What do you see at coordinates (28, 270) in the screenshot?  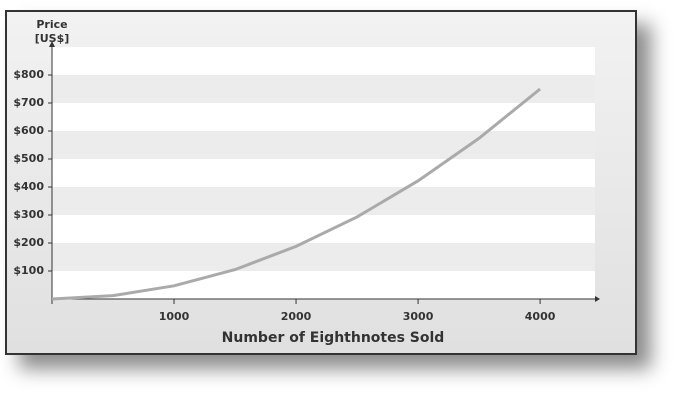 I see `y-tick-label: $100` at bounding box center [28, 270].